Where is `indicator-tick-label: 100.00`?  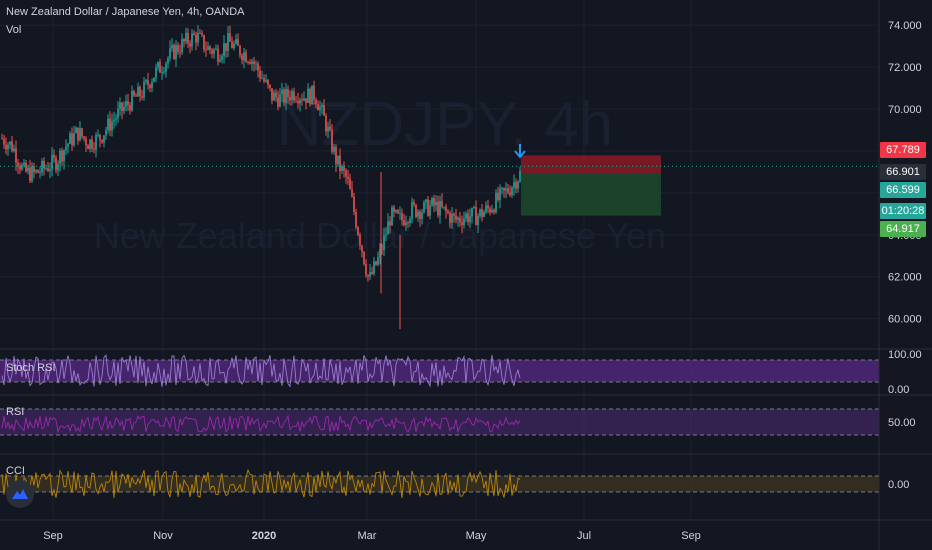 indicator-tick-label: 100.00 is located at coordinates (905, 355).